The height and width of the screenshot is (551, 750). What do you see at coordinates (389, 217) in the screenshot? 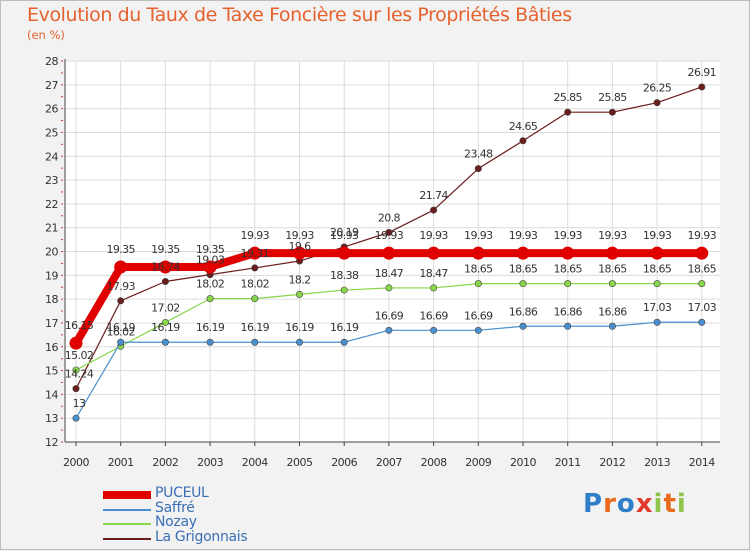
I see `data-label: 20.8` at bounding box center [389, 217].